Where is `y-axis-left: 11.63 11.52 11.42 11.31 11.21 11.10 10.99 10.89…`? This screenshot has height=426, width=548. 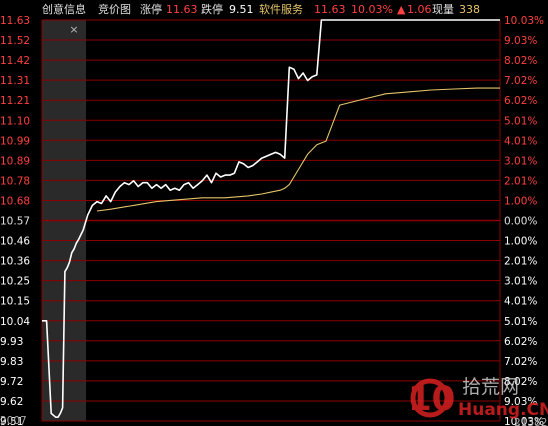
y-axis-left: 11.63 11.52 11.42 11.31 11.21 11.10 10.99 10.89… is located at coordinates (15, 220).